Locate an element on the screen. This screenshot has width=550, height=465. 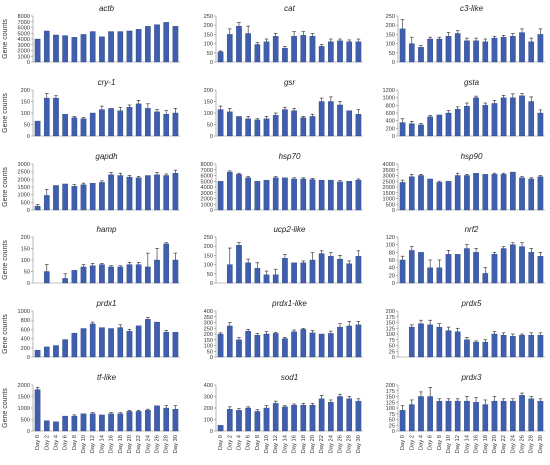
y-tick-label-prdx1: 800 is located at coordinates (25, 321).